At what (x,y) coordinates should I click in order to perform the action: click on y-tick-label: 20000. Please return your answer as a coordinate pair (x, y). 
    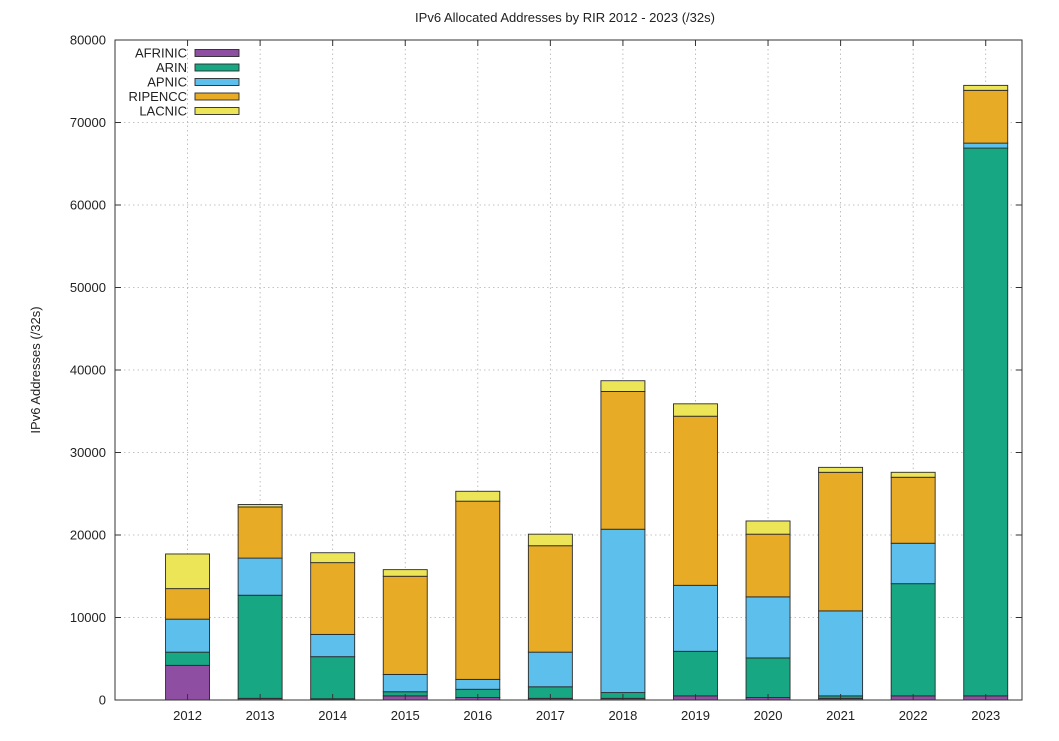
    Looking at the image, I should click on (88, 535).